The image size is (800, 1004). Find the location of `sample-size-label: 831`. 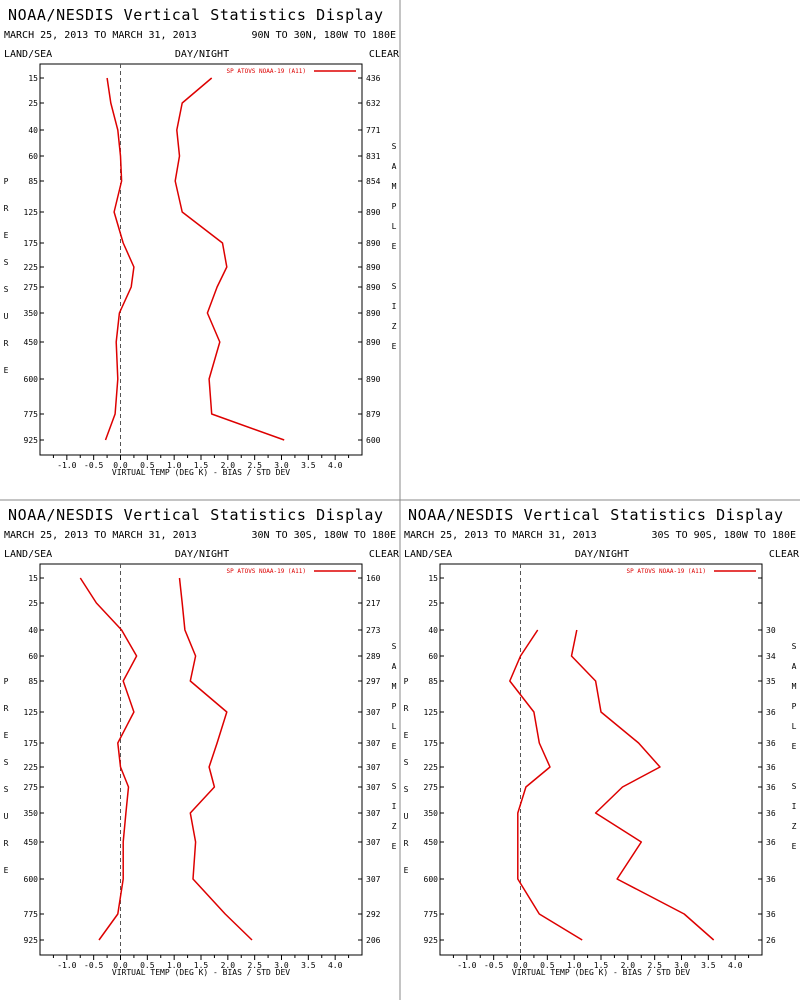

sample-size-label: 831 is located at coordinates (373, 156).